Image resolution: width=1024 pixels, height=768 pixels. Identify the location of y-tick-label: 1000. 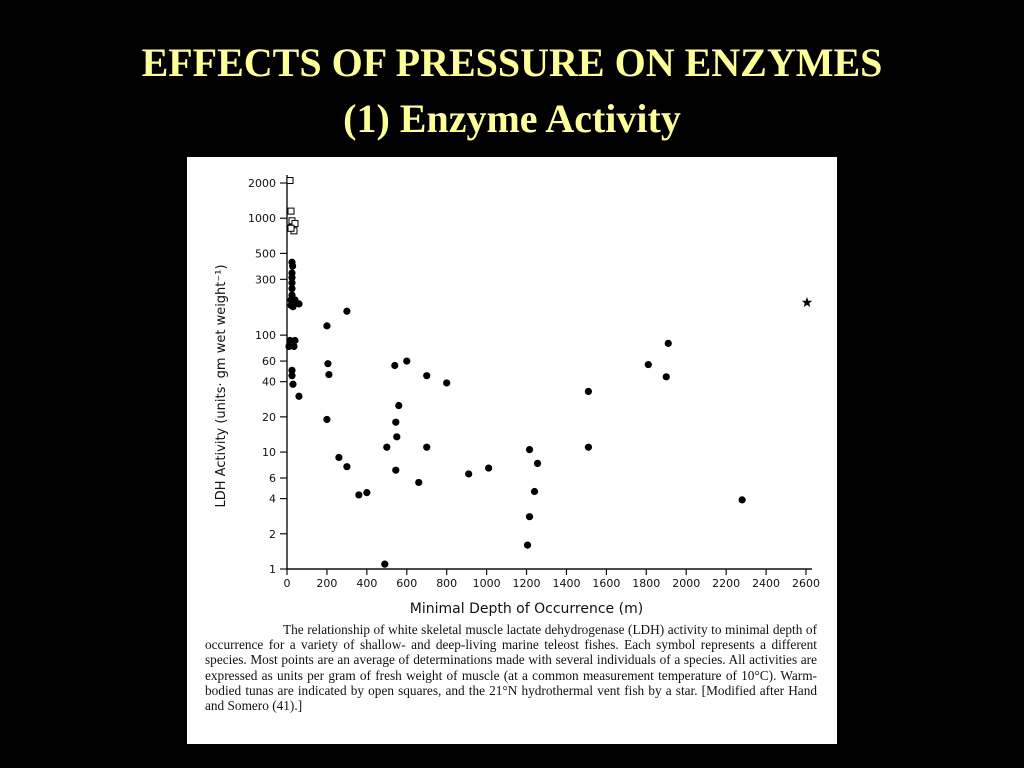
(262, 218).